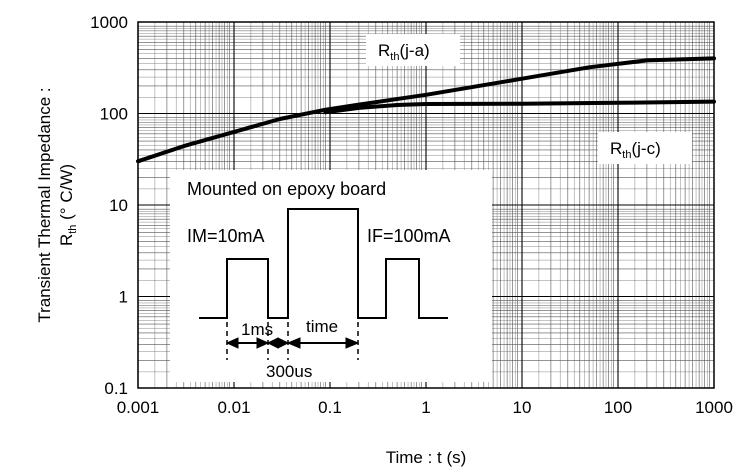 Image resolution: width=752 pixels, height=472 pixels. I want to click on x-tick-labels: 0.001 0.01 0.1 1 10 100 1000, so click(425, 407).